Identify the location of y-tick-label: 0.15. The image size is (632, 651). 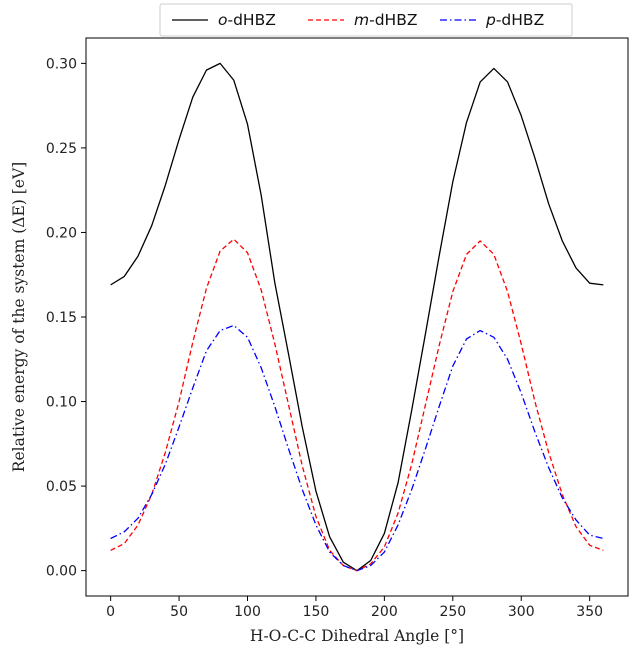
(61, 318).